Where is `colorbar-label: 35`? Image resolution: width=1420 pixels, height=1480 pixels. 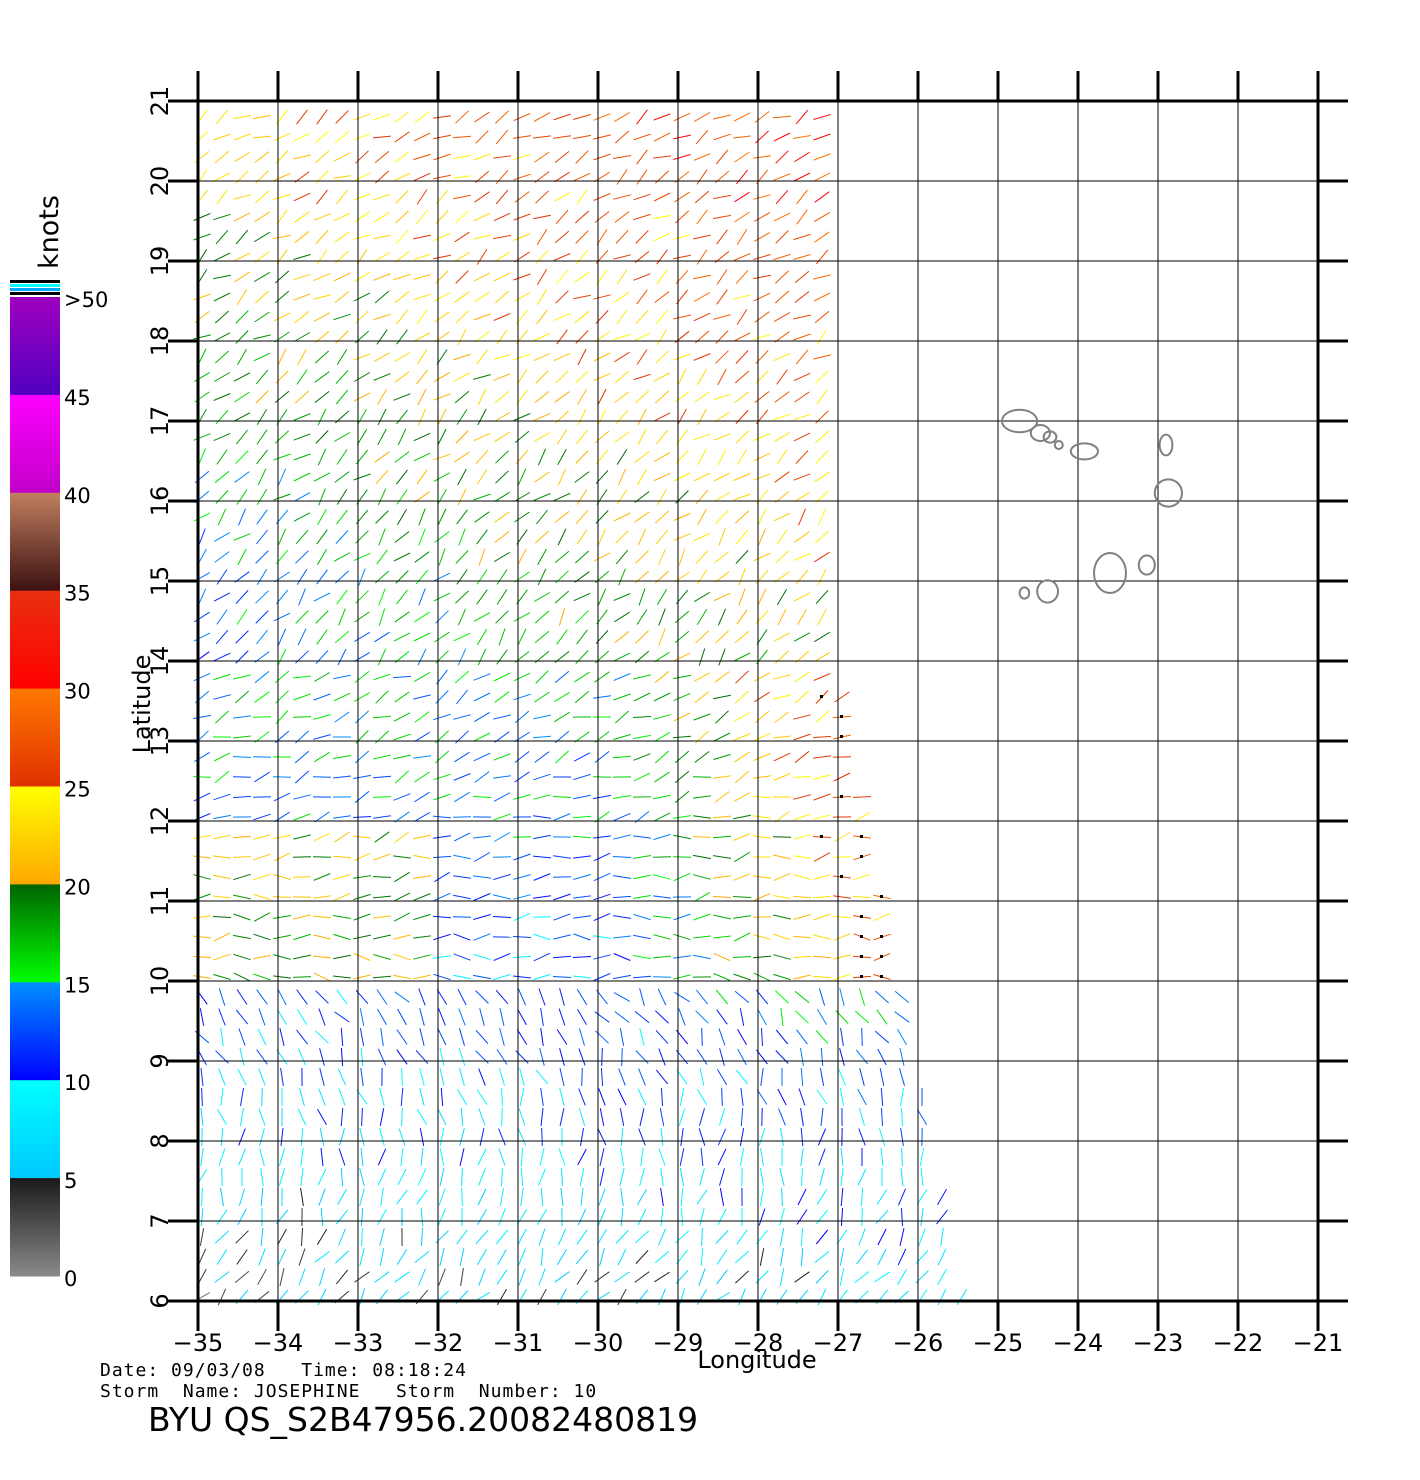
colorbar-label: 35 is located at coordinates (77, 594).